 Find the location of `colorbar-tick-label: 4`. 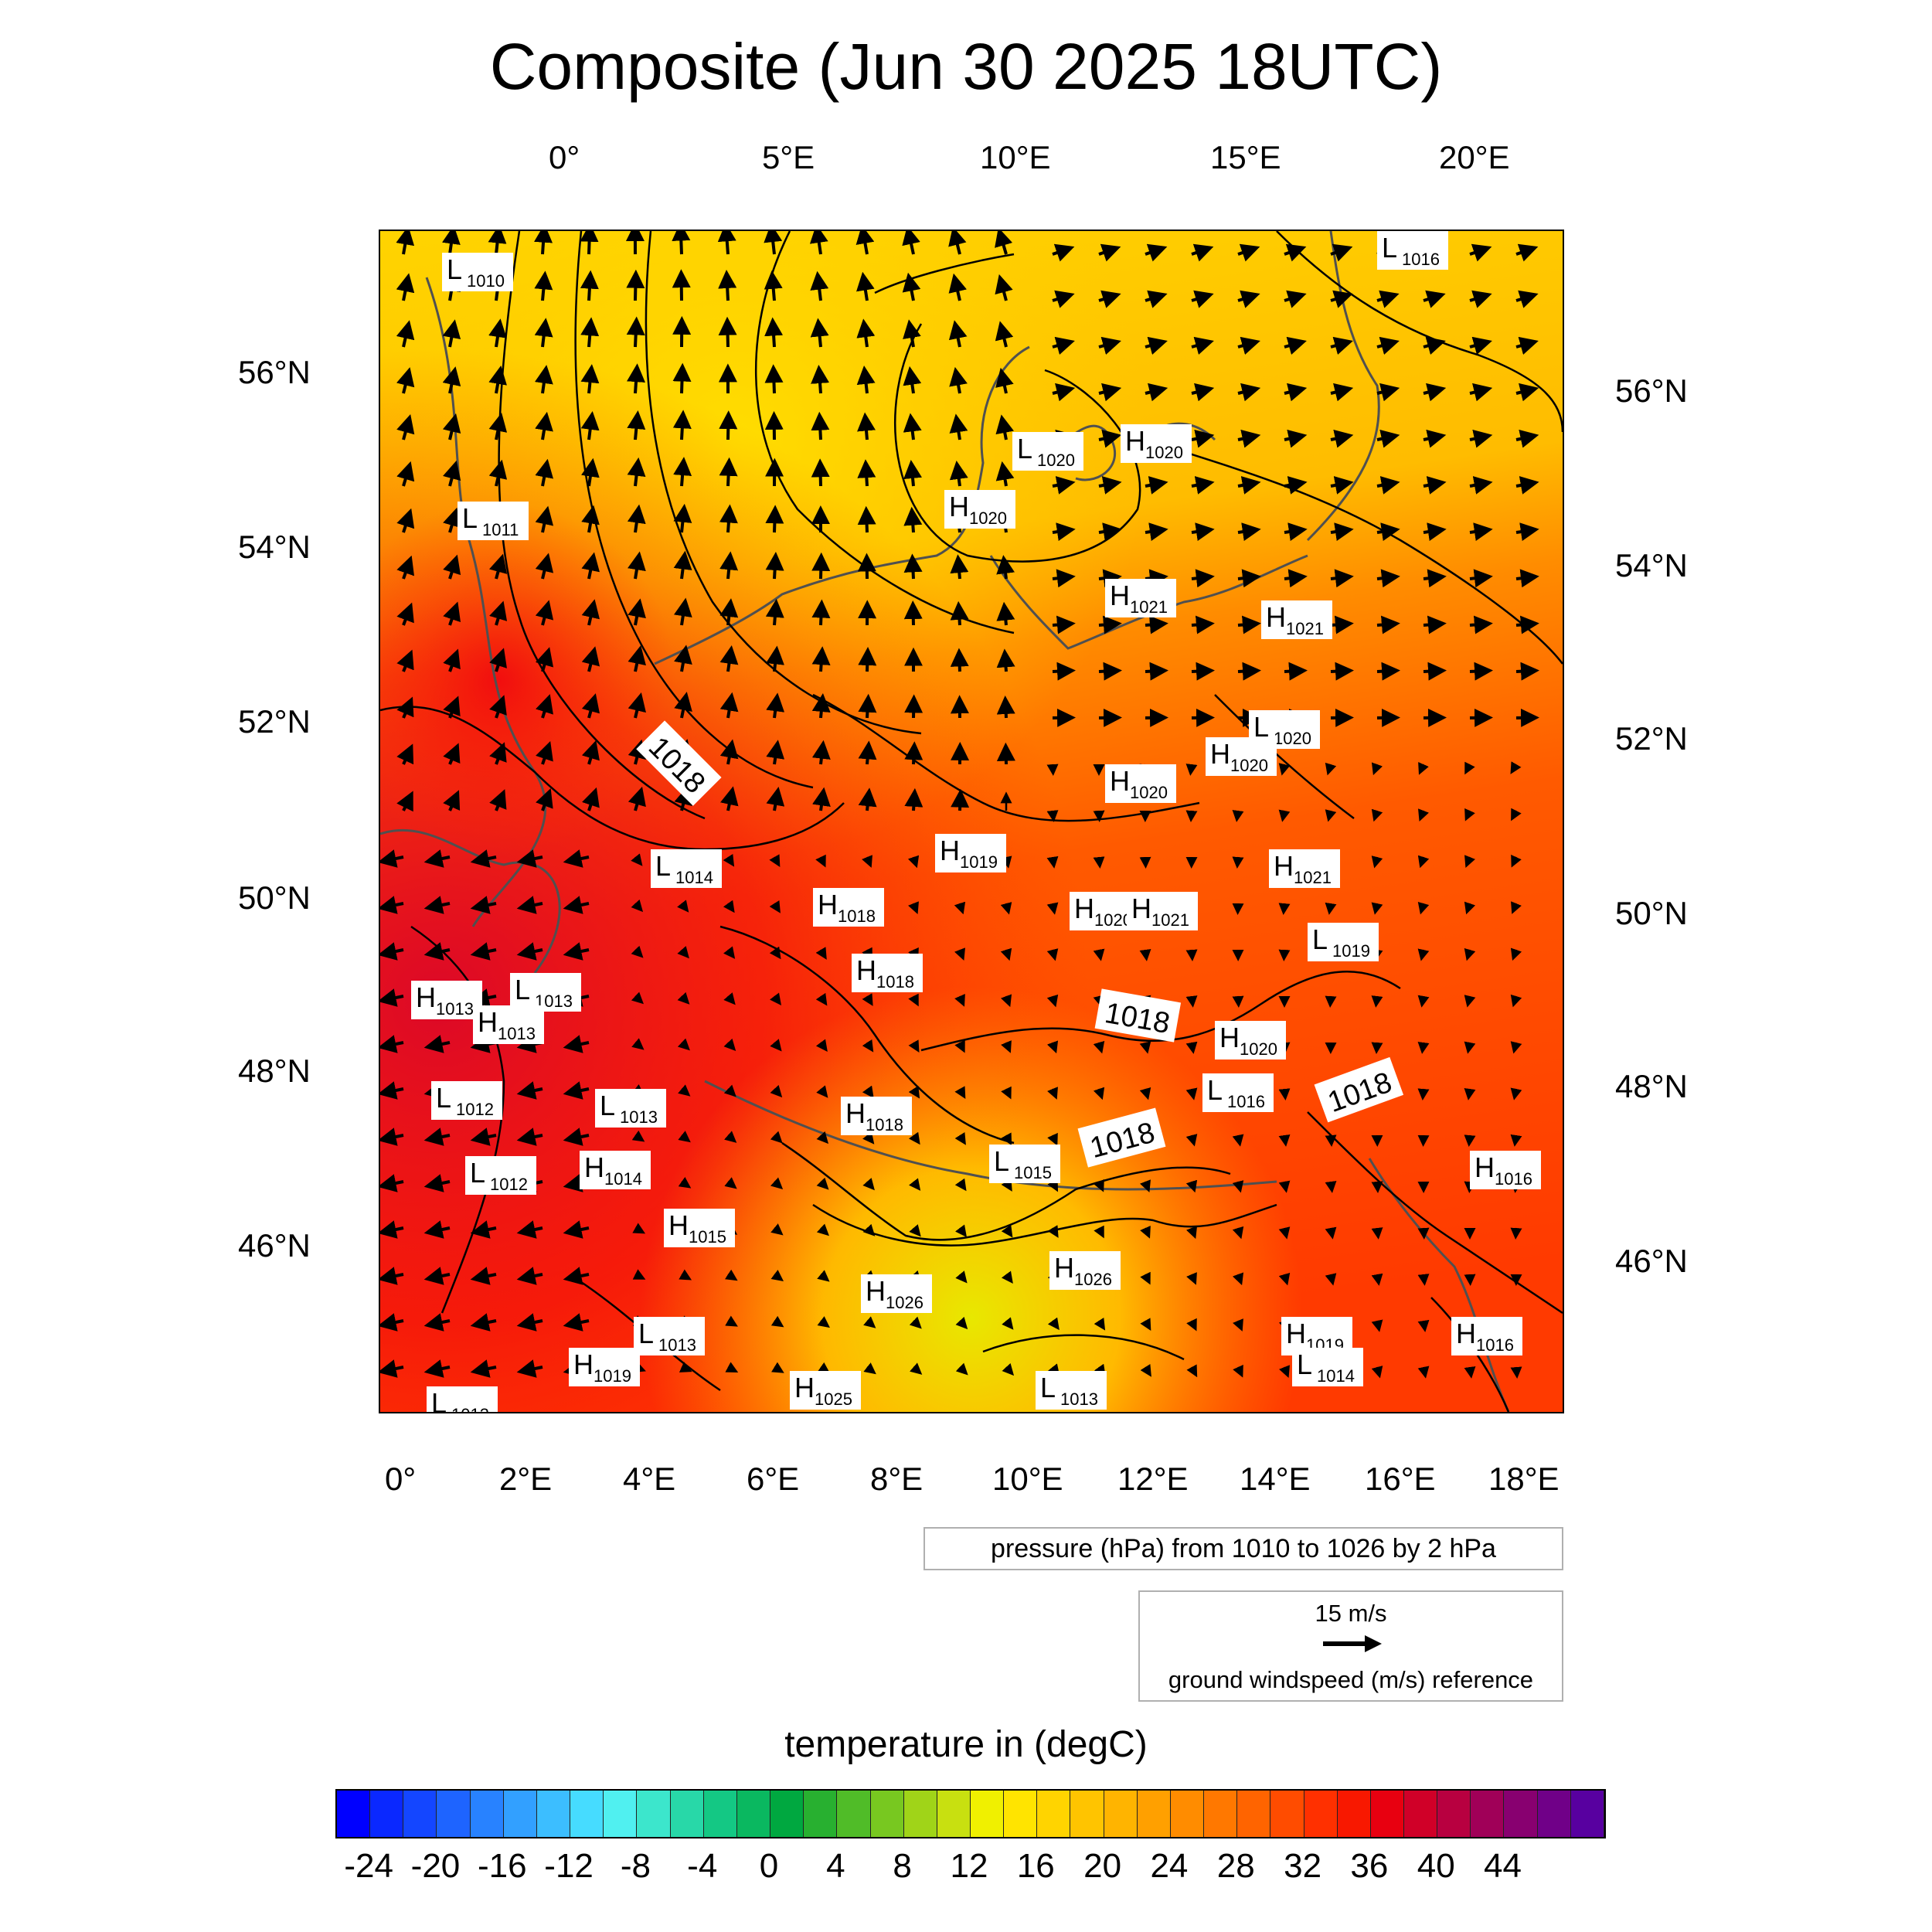

colorbar-tick-label: 4 is located at coordinates (836, 1866).